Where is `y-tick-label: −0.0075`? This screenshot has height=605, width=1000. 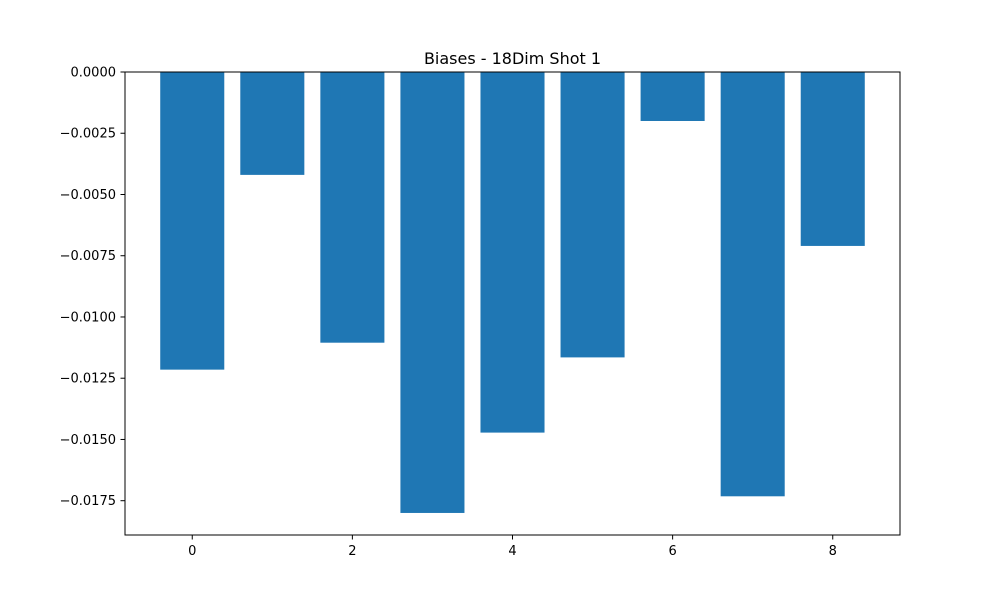 y-tick-label: −0.0075 is located at coordinates (88, 256).